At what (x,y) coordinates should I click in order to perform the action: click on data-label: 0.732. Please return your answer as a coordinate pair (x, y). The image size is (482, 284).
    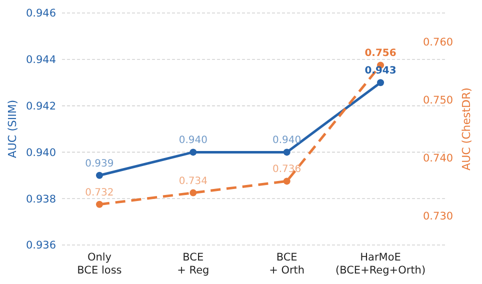
    Looking at the image, I should click on (99, 192).